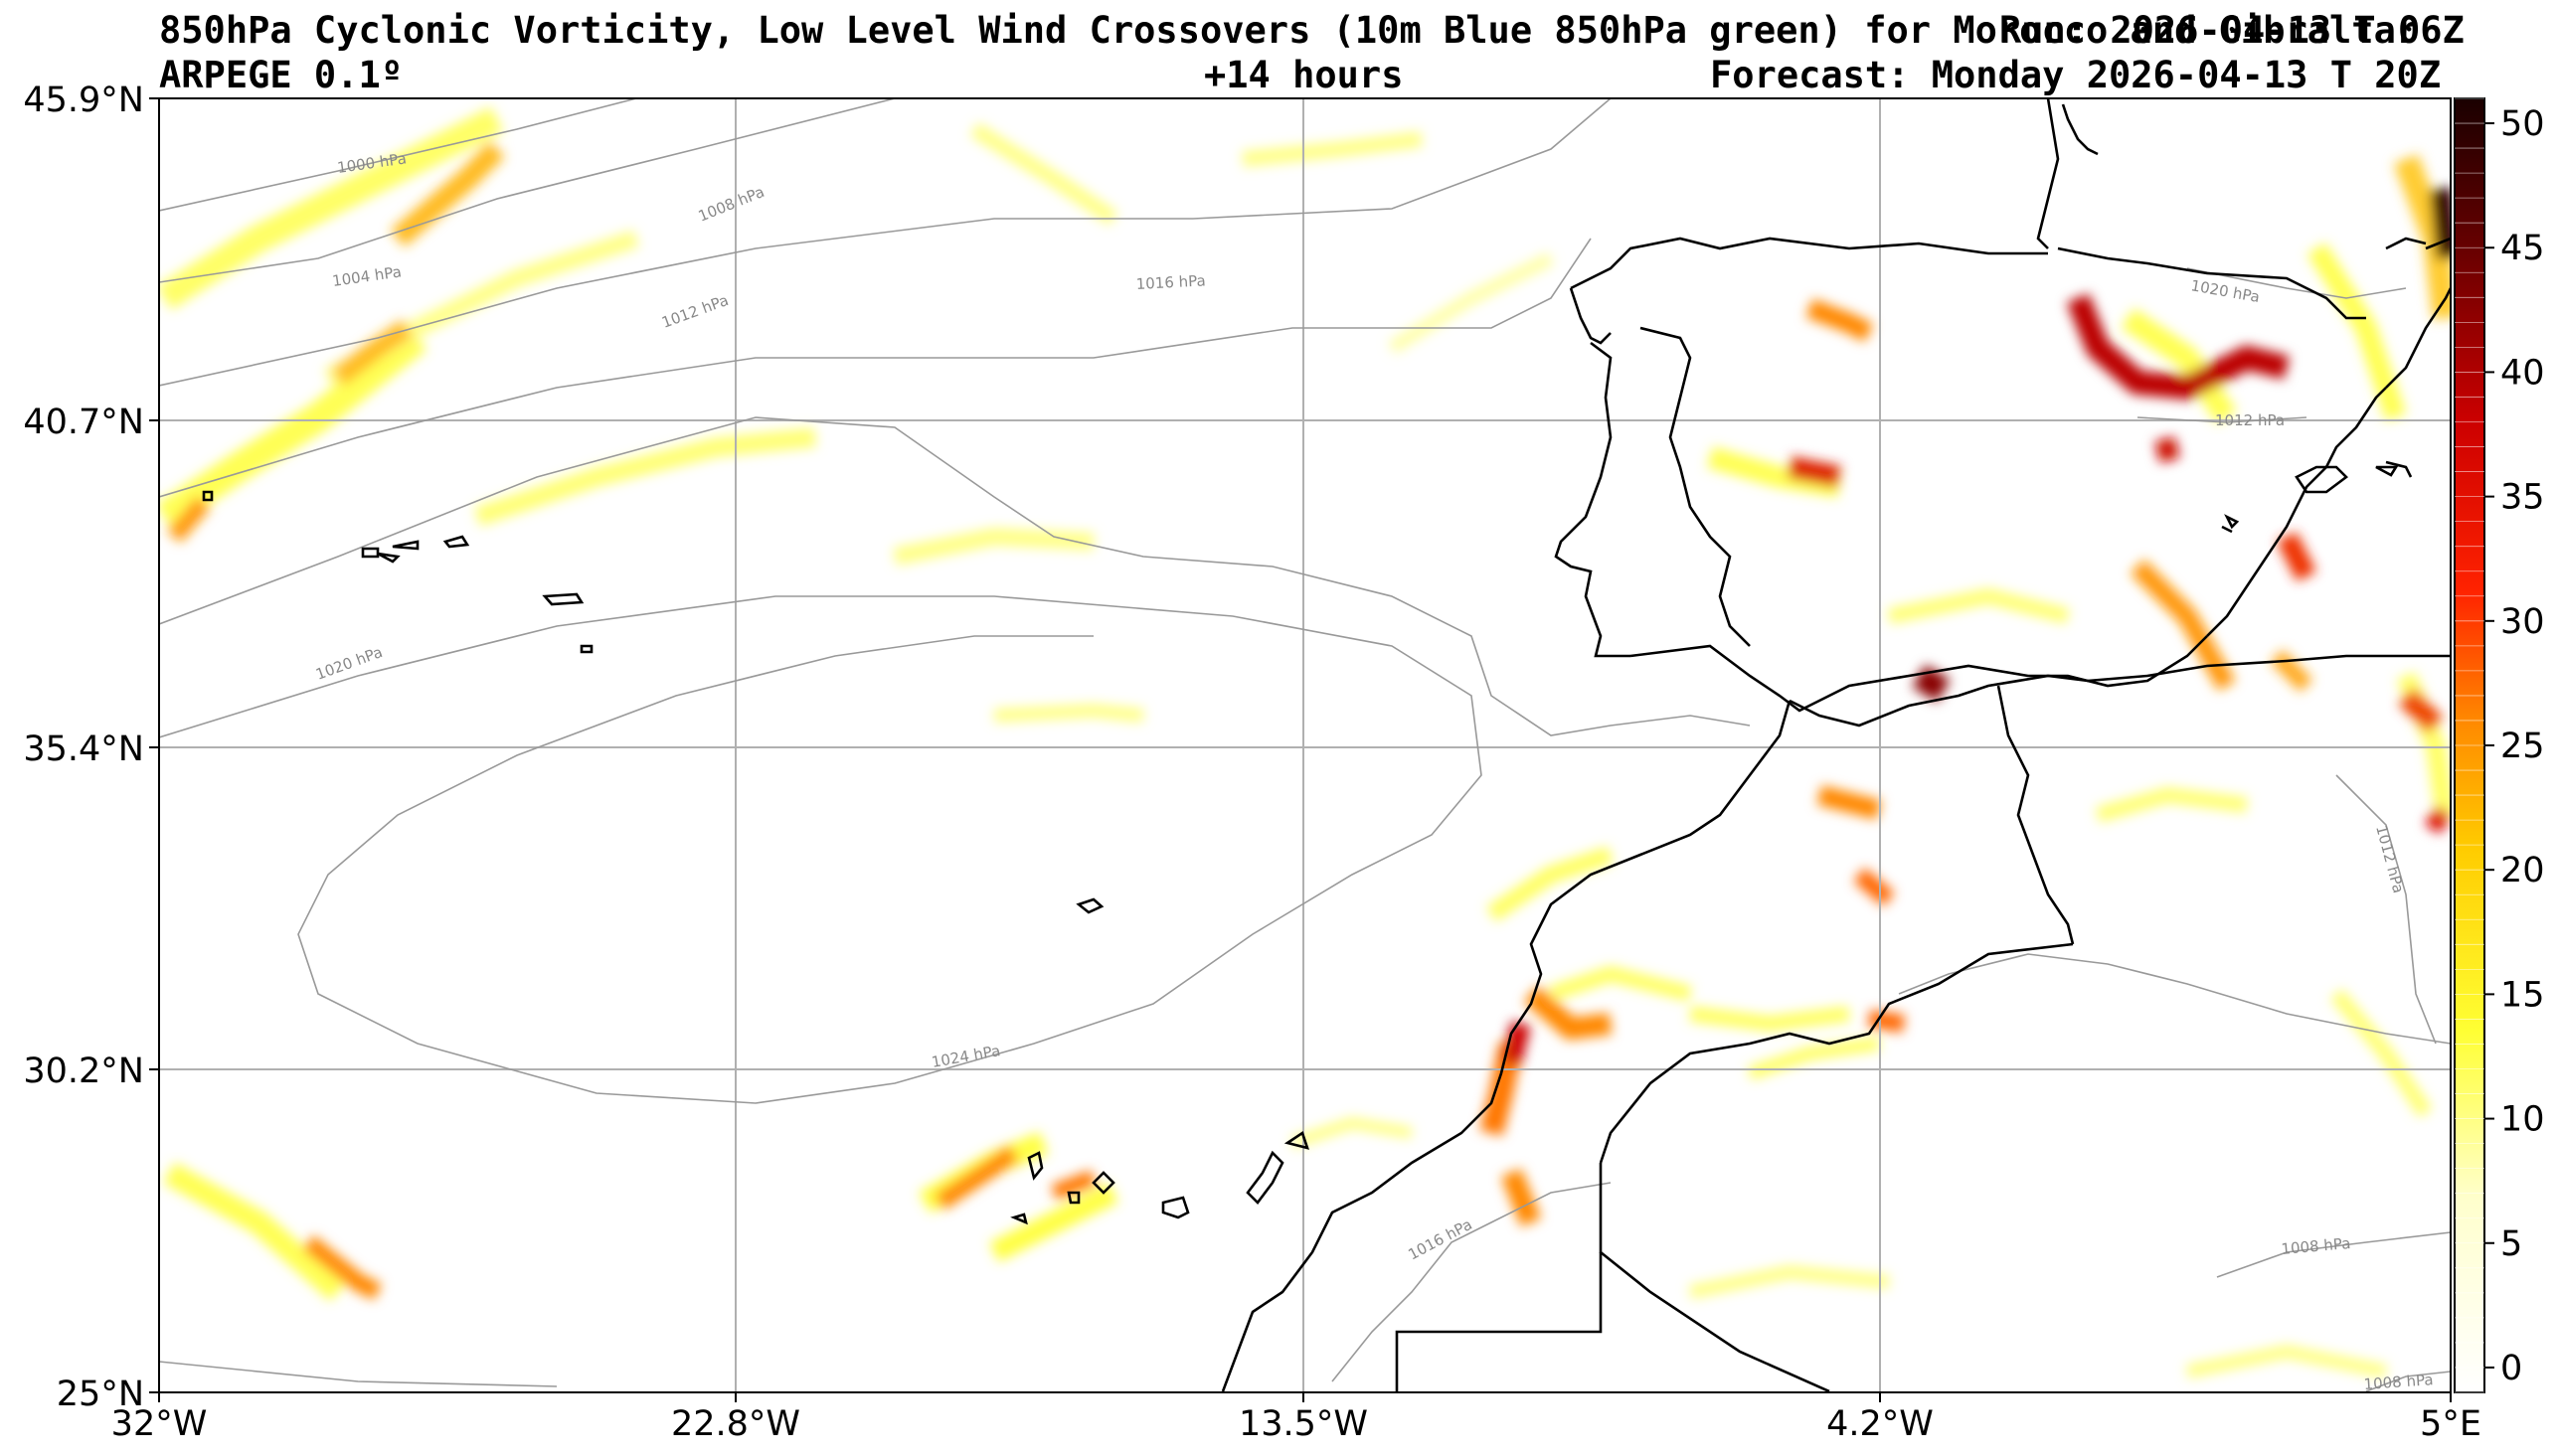 The image size is (2560, 1456). Describe the element at coordinates (1170, 282) in the screenshot. I see `isobar-label: 1016 hPa` at that location.